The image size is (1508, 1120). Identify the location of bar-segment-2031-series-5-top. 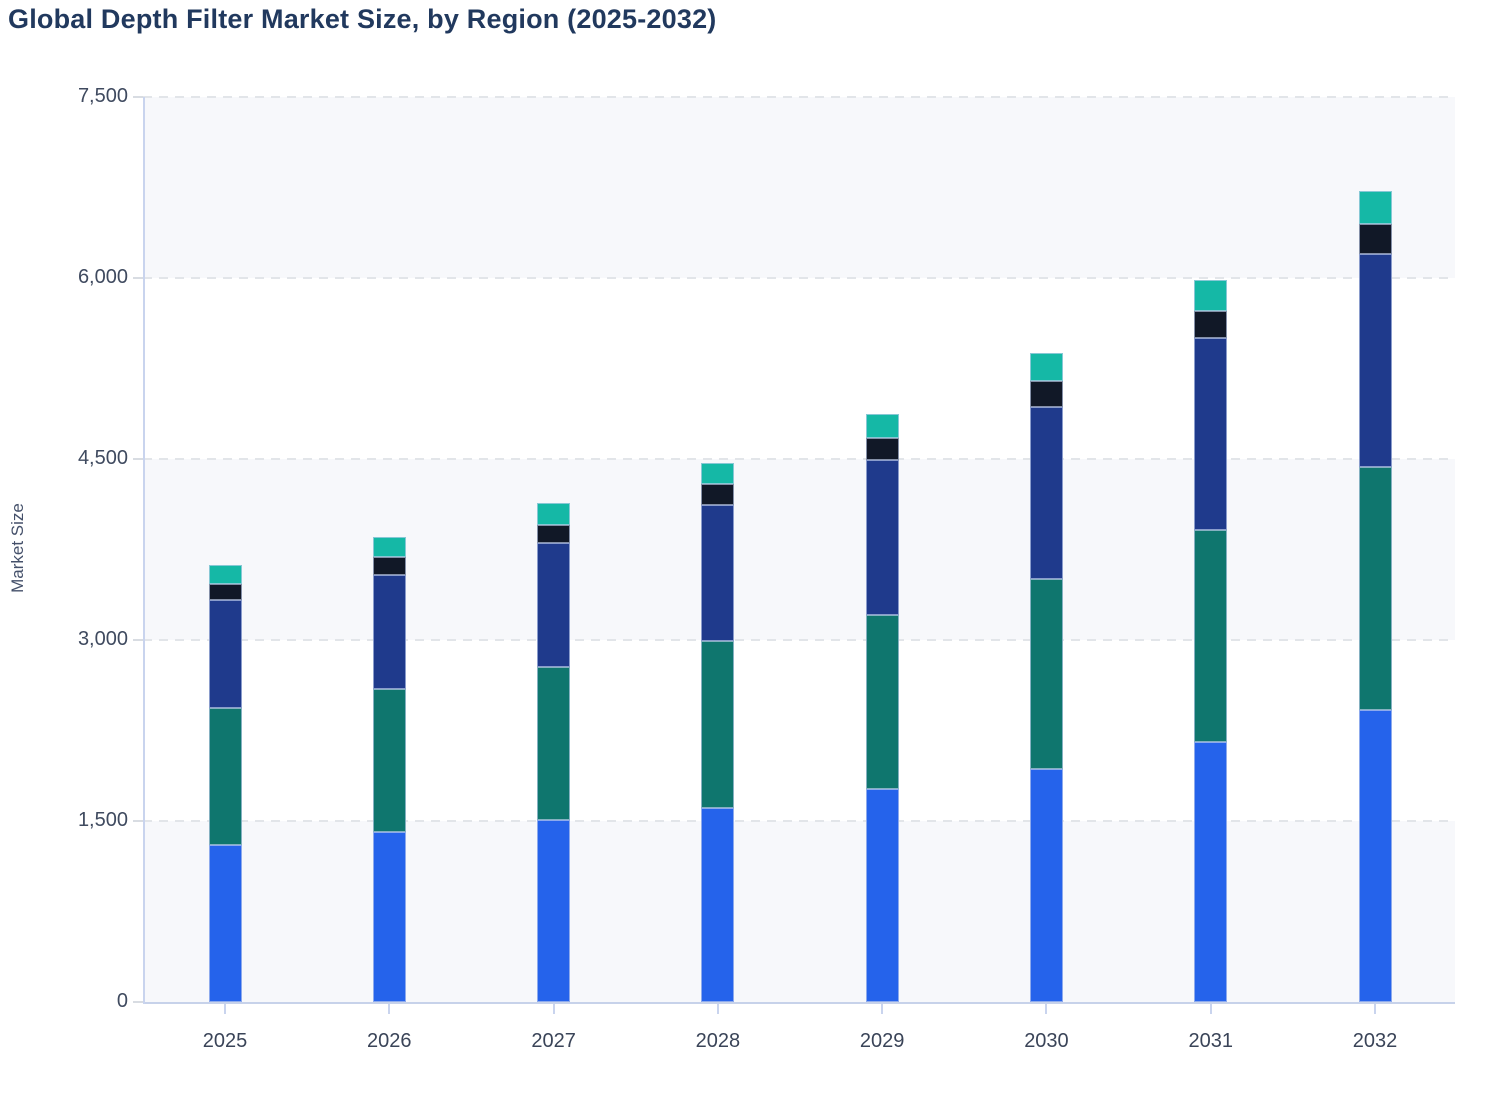
(1211, 295).